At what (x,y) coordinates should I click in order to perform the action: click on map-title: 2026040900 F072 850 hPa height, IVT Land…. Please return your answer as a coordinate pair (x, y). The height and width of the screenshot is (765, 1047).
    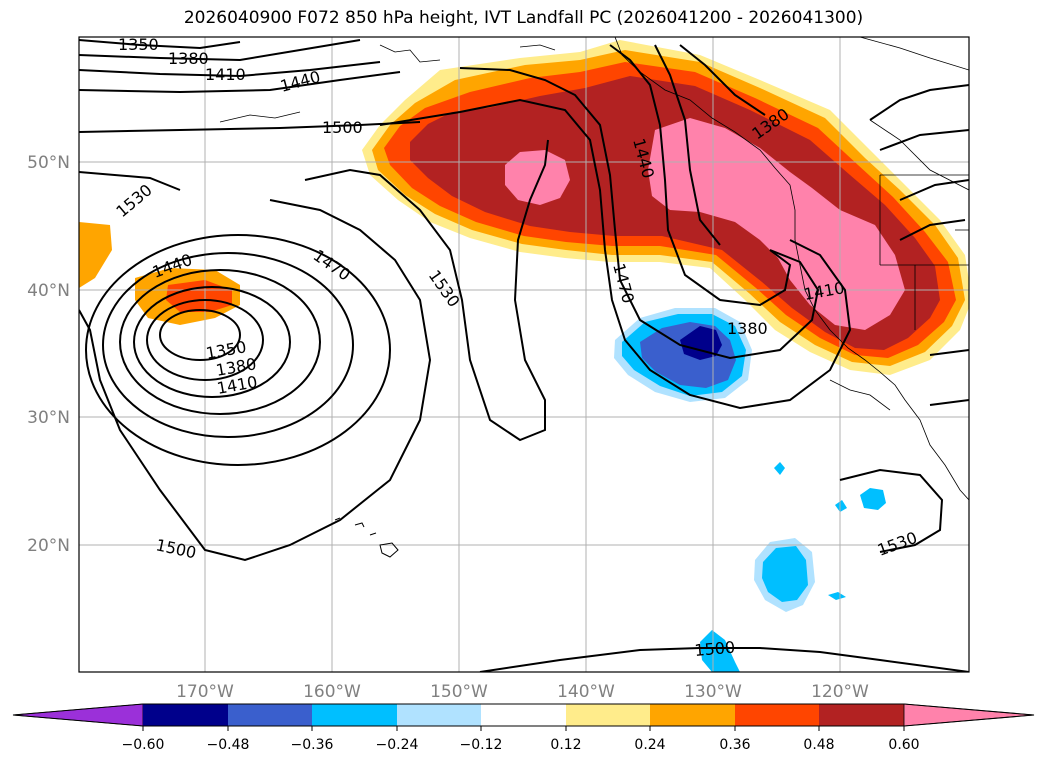
    Looking at the image, I should click on (523, 18).